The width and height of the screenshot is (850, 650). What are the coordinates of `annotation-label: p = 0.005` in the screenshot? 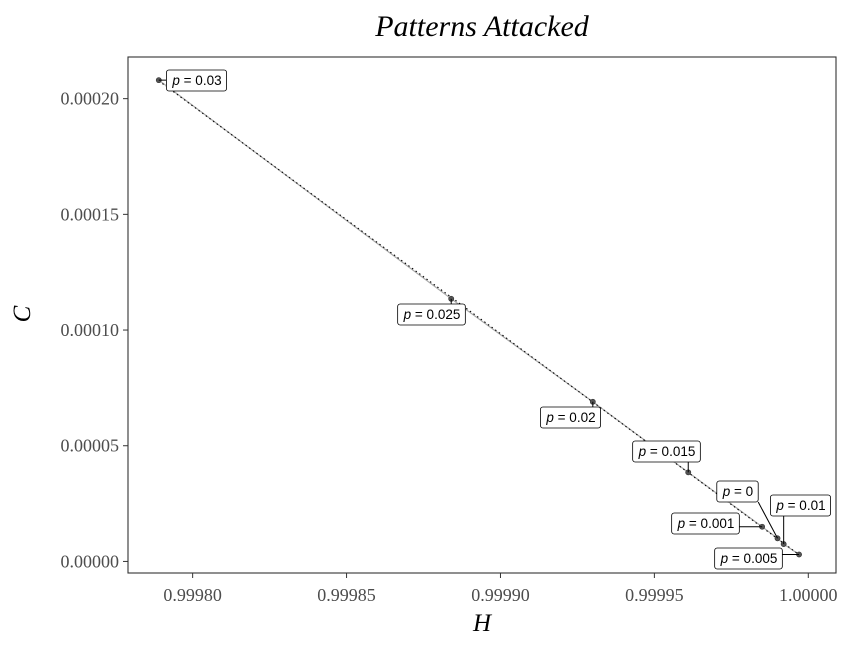 It's located at (757, 558).